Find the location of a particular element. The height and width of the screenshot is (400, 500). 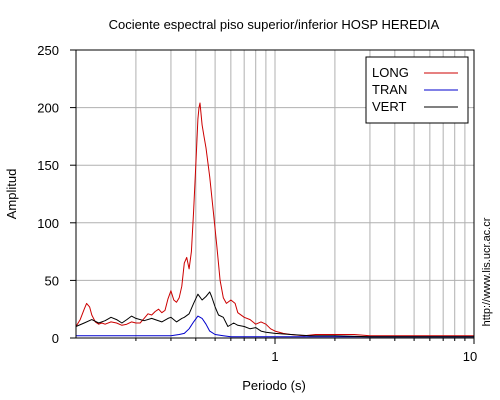

y-axis-label: Amplitud is located at coordinates (11, 194).